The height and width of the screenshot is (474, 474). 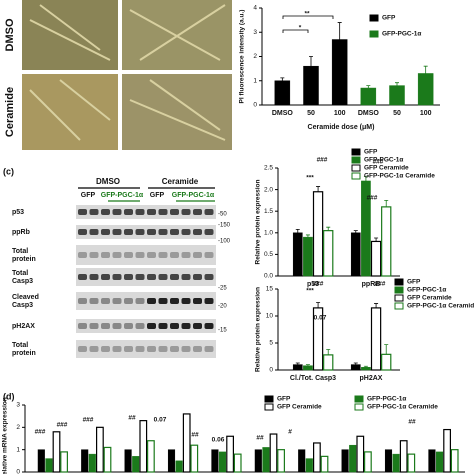 I want to click on legend-label: GFP, so click(x=389, y=18).